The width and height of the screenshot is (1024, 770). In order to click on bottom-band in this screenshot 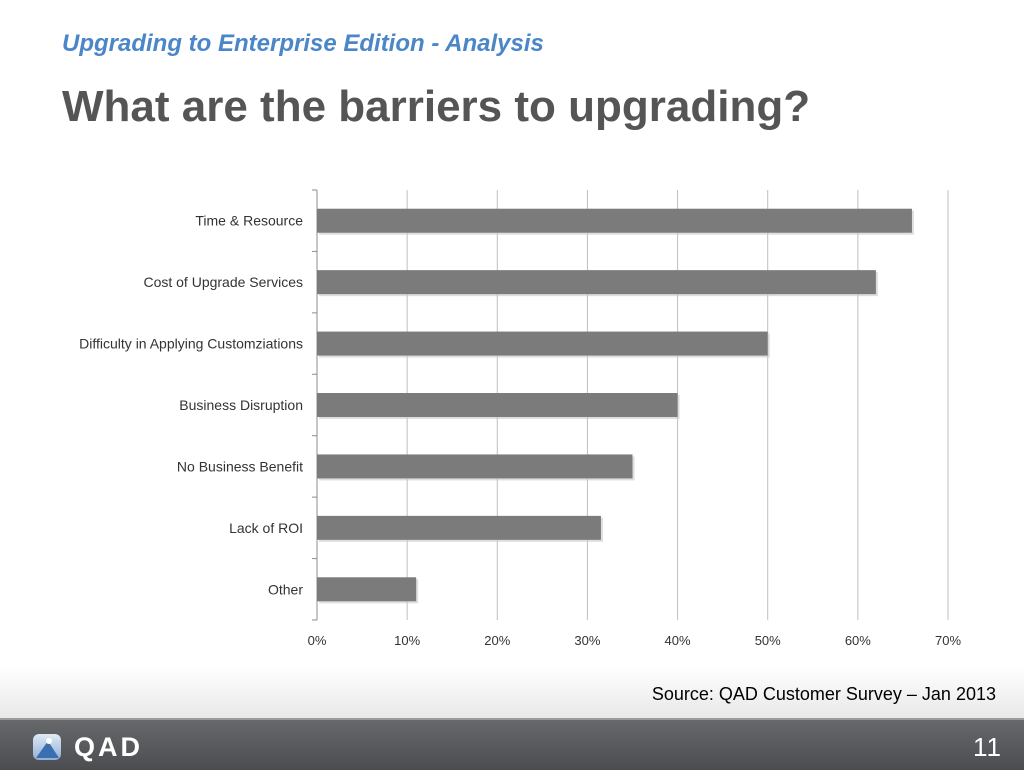, I will do `click(512, 692)`.